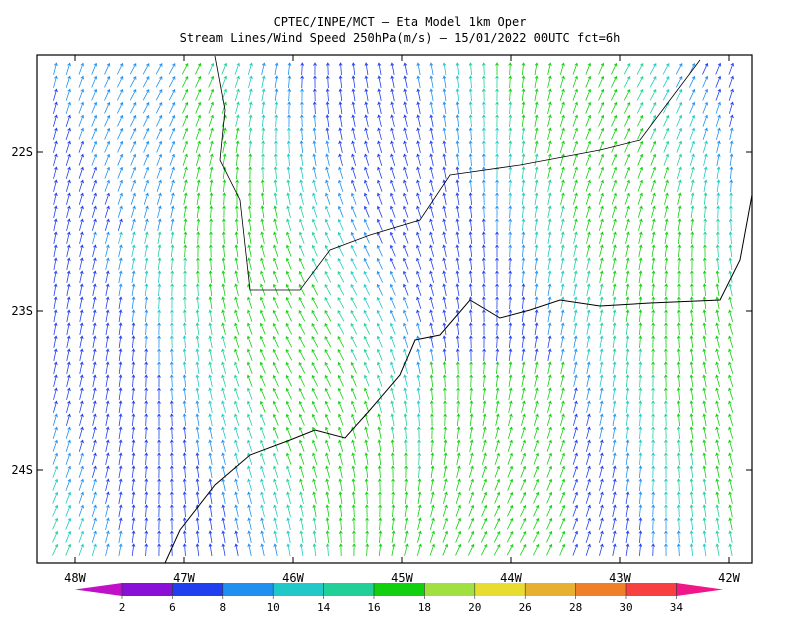  What do you see at coordinates (500, 589) in the screenshot?
I see `colorbar-swatch` at bounding box center [500, 589].